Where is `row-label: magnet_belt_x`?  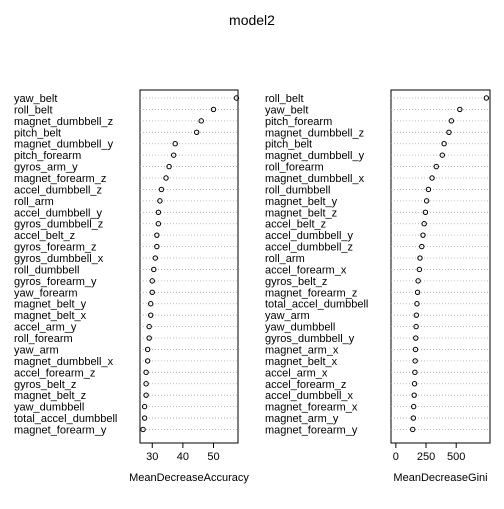
row-label: magnet_belt_x is located at coordinates (50, 316).